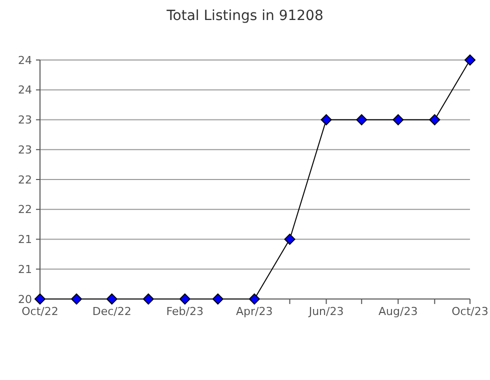  I want to click on x-tick-label: Jun/23, so click(326, 311).